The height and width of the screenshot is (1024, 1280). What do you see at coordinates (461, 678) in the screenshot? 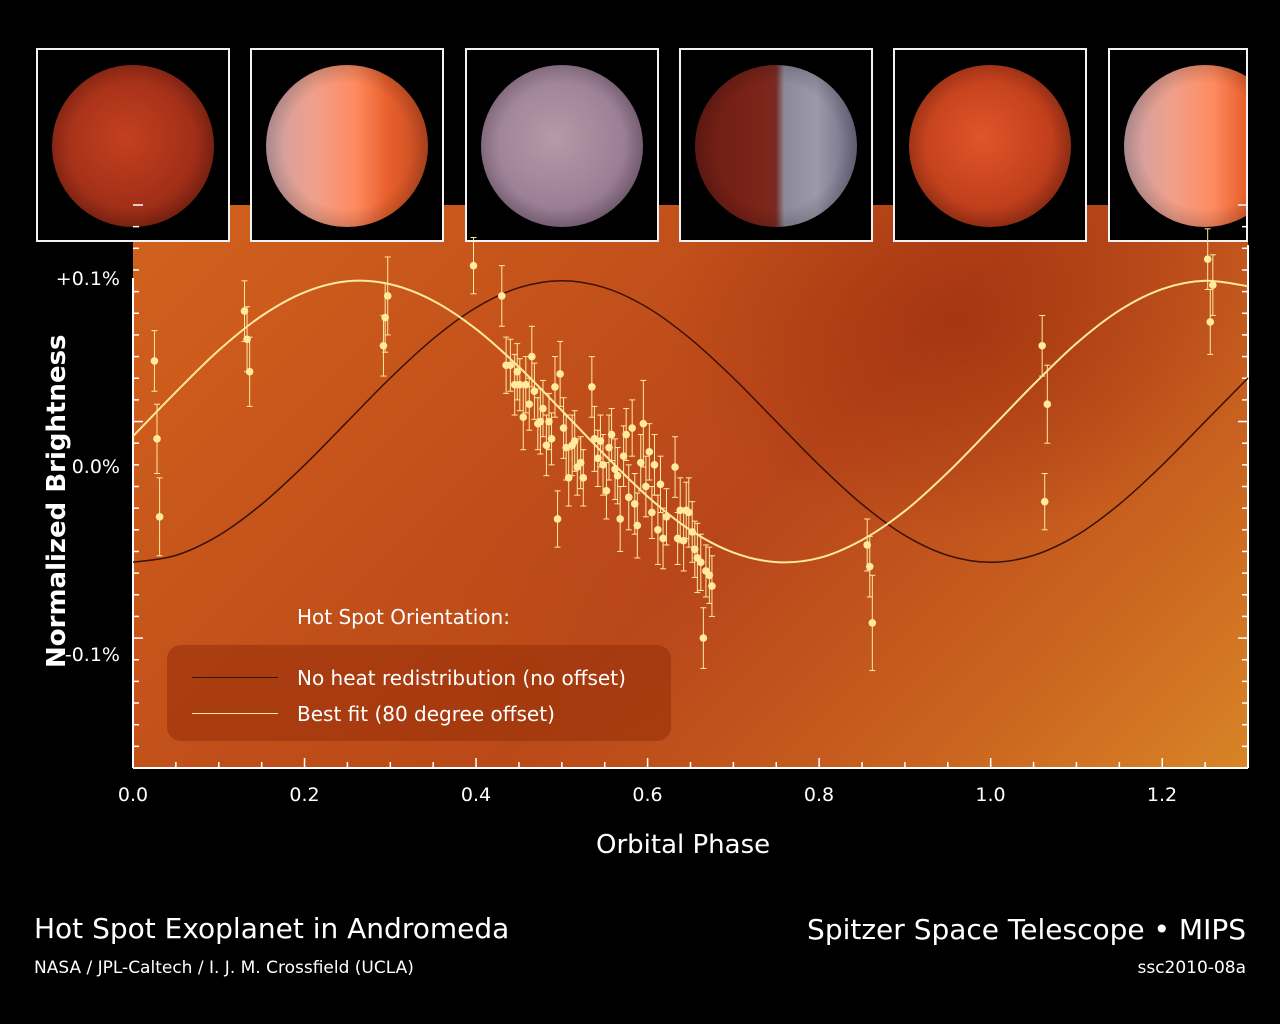
I see `legend-label-no-offset: No heat redistribution (no offset)` at bounding box center [461, 678].